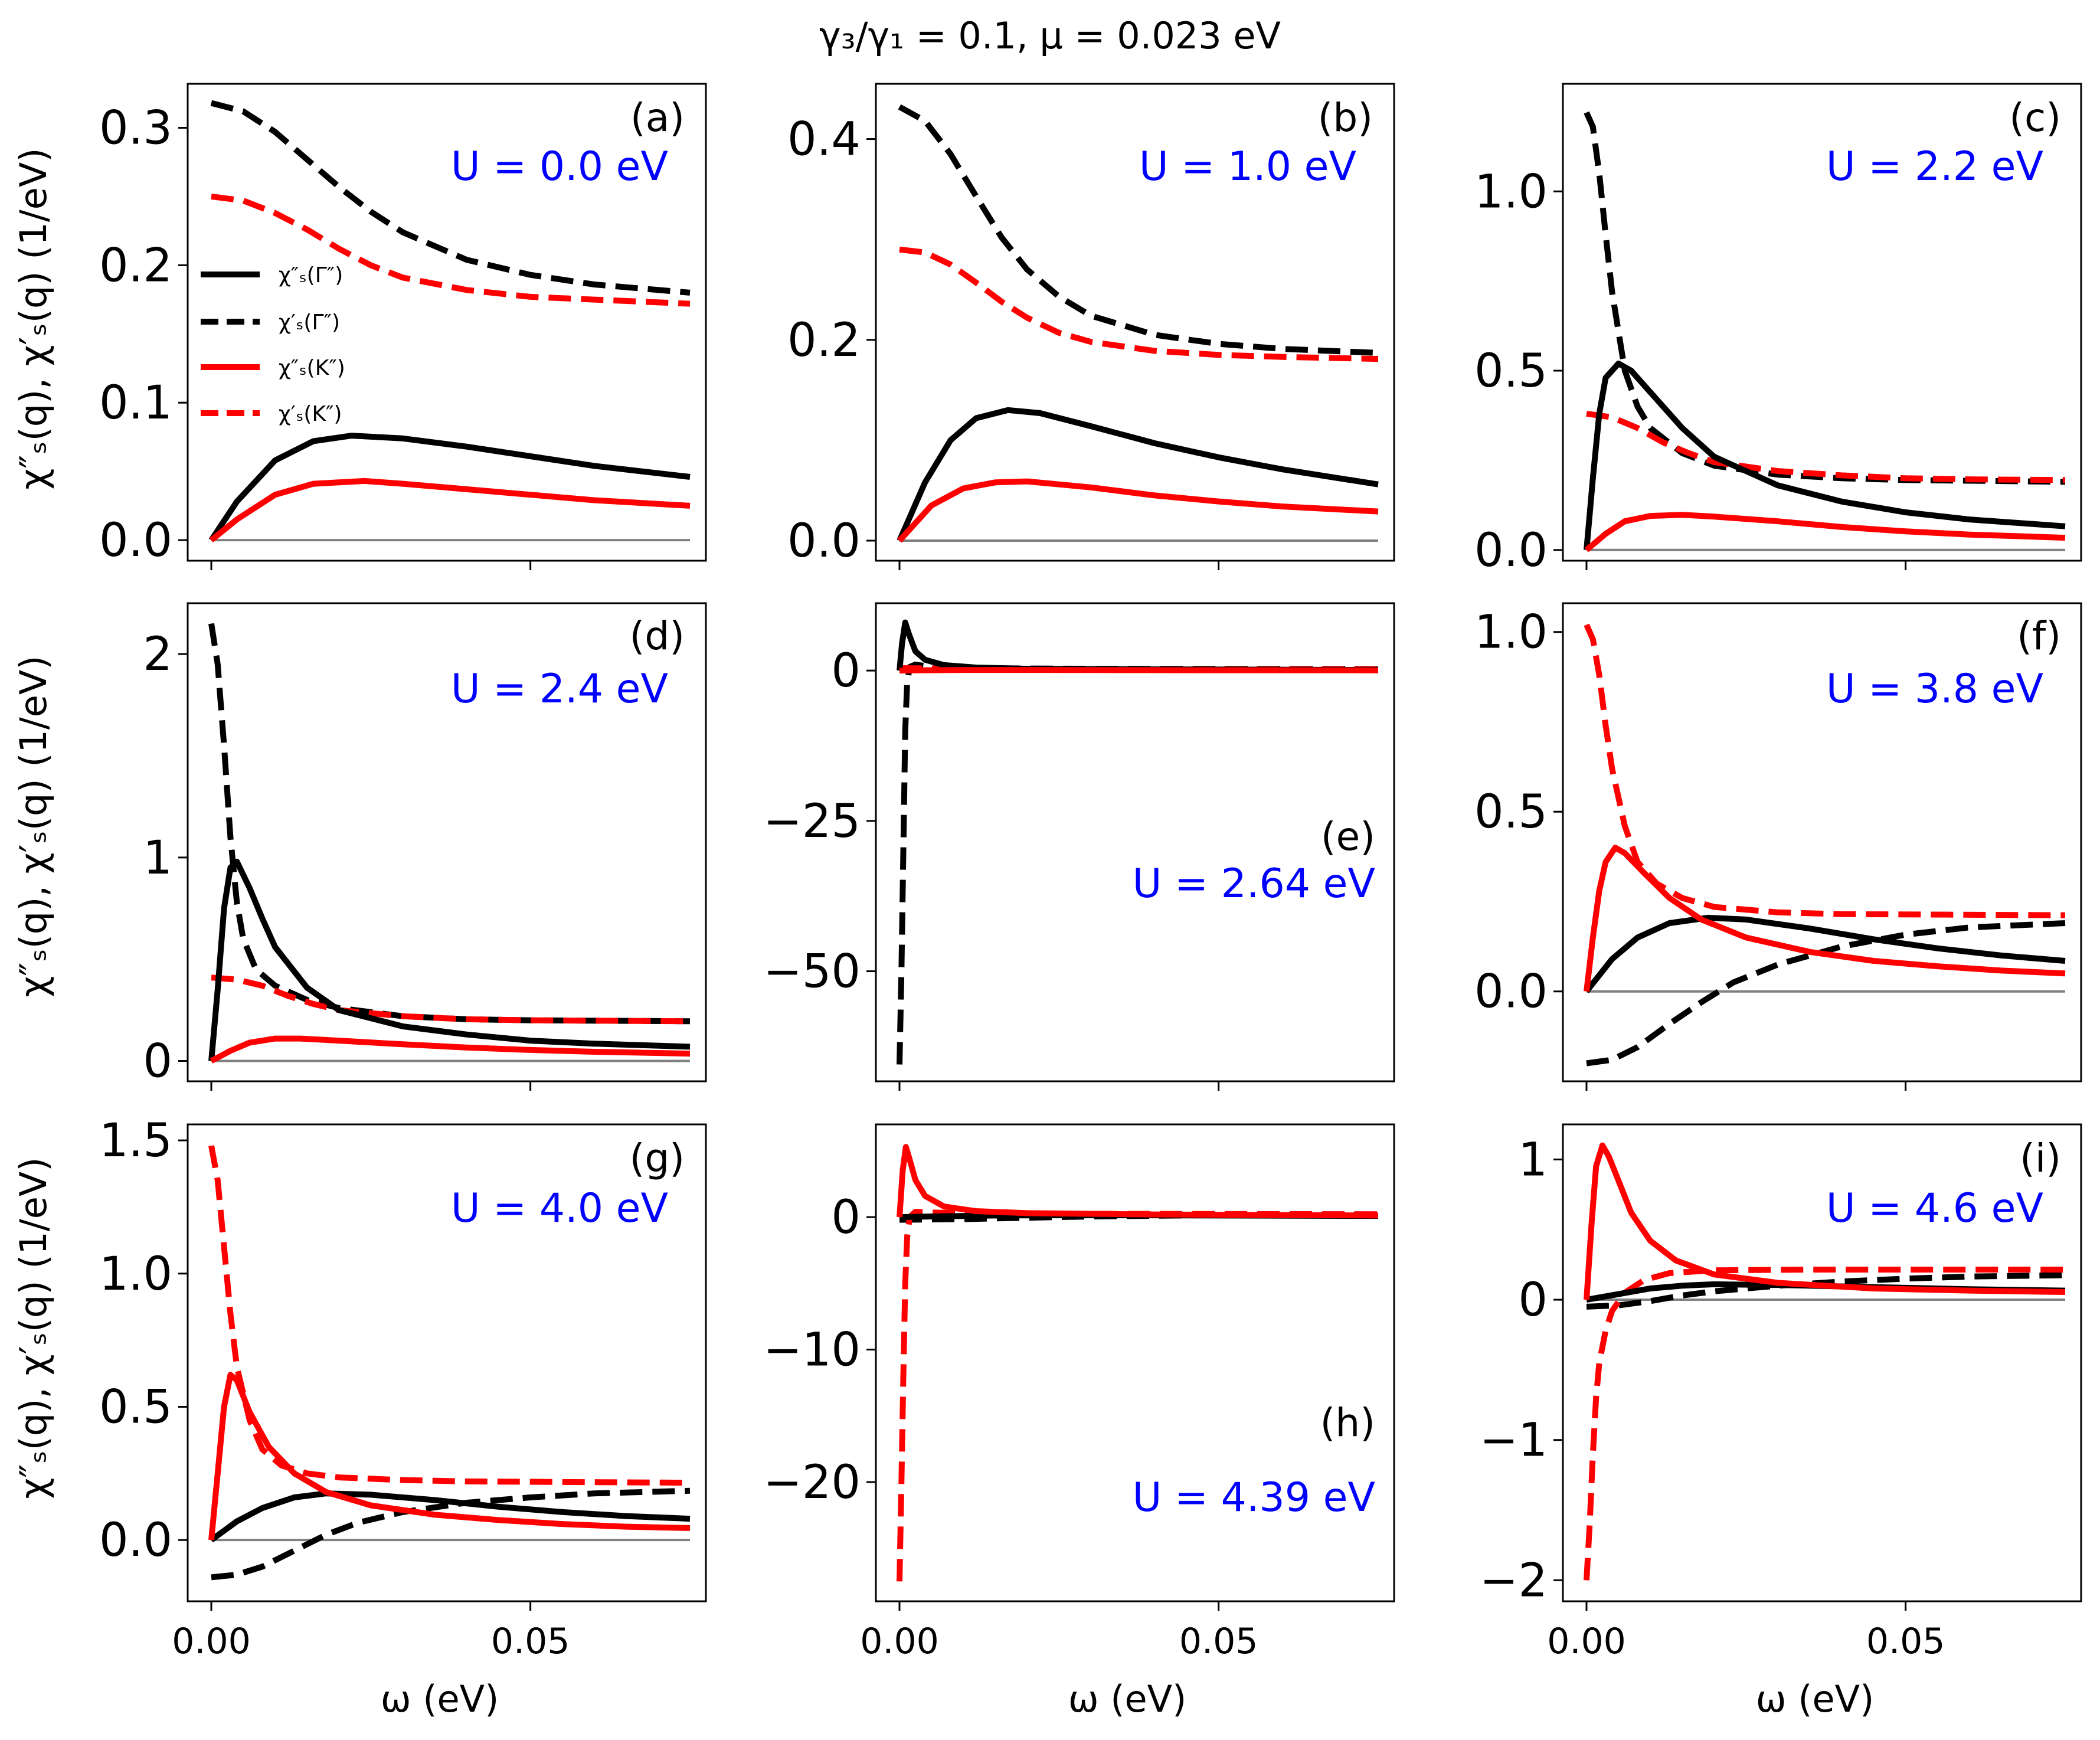 The image size is (2100, 1740). I want to click on ytick-label-c-2: 1.0, so click(1511, 191).